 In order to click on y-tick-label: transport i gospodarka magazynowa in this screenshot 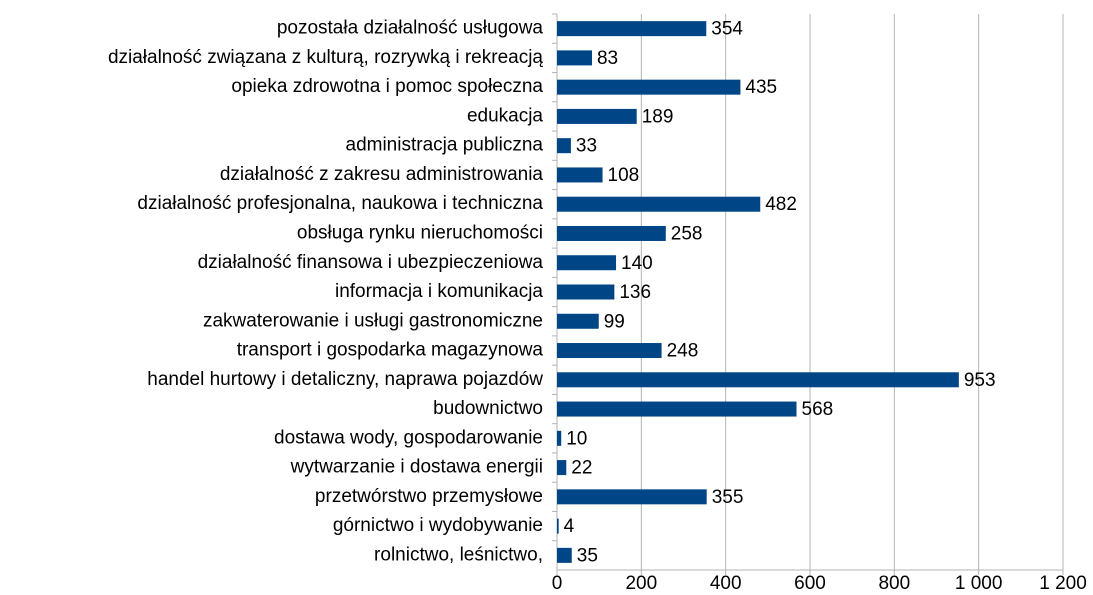, I will do `click(390, 350)`.